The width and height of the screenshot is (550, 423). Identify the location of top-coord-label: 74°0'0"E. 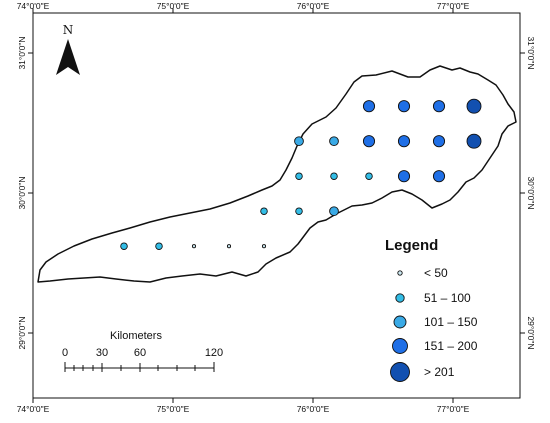
(33, 6).